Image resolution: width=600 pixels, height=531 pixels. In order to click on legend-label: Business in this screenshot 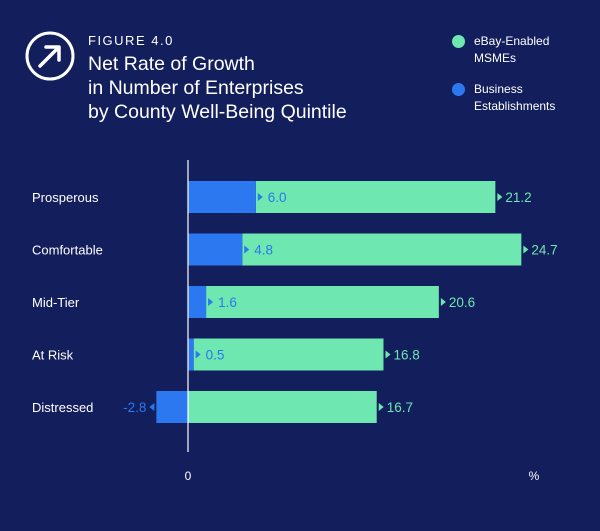, I will do `click(498, 89)`.